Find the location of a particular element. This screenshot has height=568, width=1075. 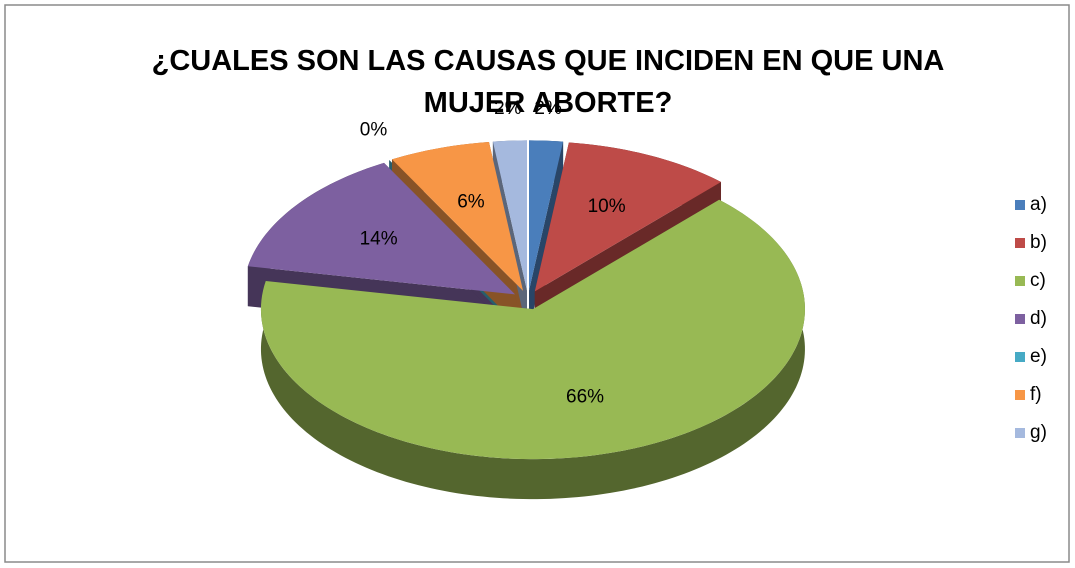

data-labels: 2% 10% 66% 14% 0% 6% 2% is located at coordinates (493, 253).